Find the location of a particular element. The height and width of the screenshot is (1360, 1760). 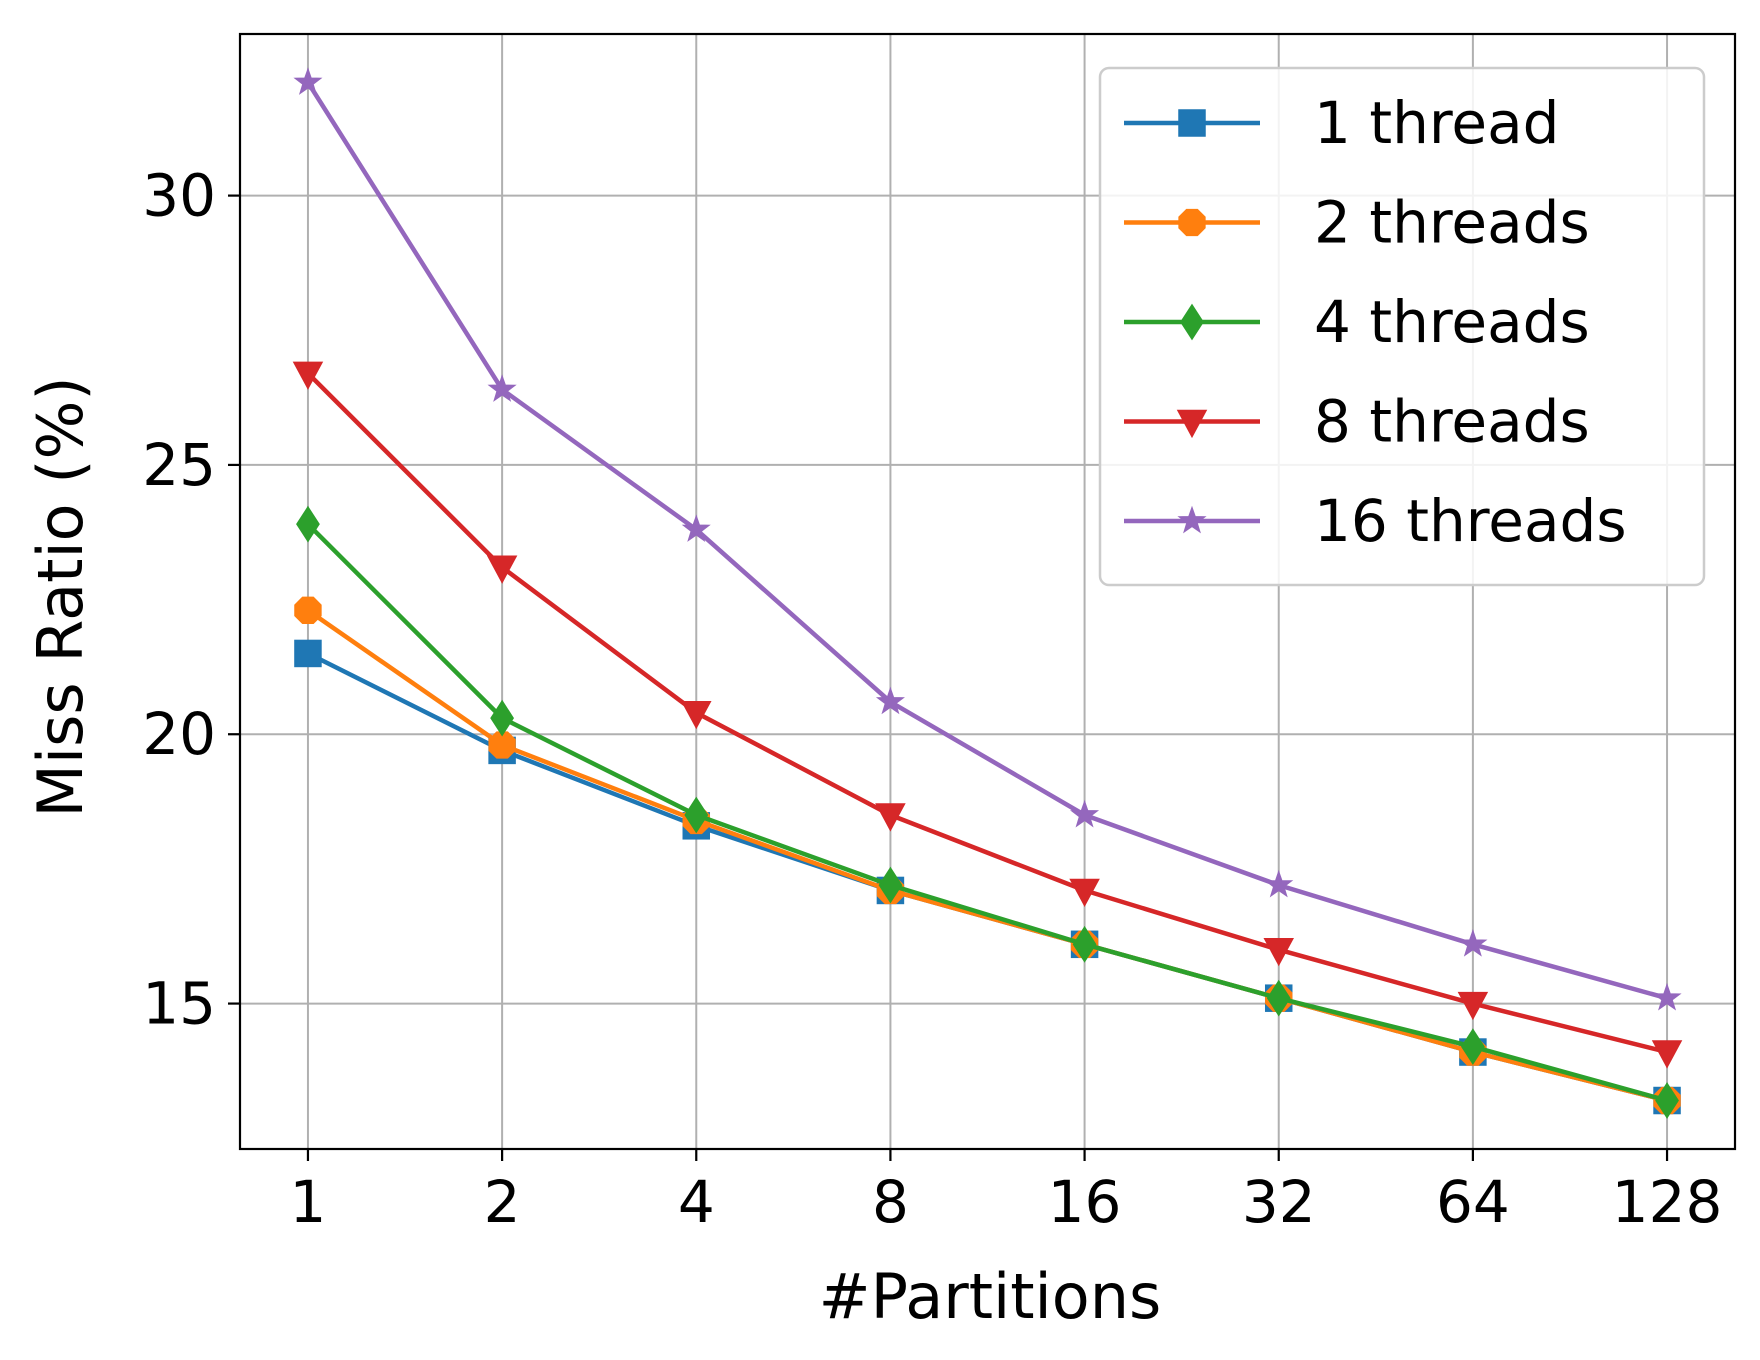

x-tick-label: 2 is located at coordinates (502, 1202).